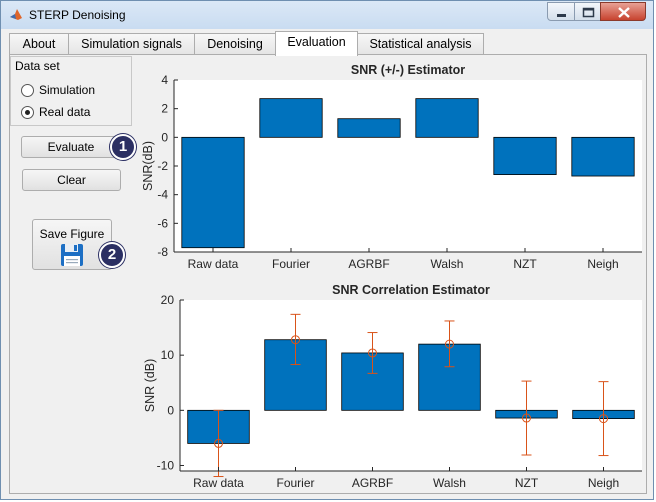 Image resolution: width=656 pixels, height=502 pixels. Describe the element at coordinates (164, 109) in the screenshot. I see `y-tick-label: 2` at that location.